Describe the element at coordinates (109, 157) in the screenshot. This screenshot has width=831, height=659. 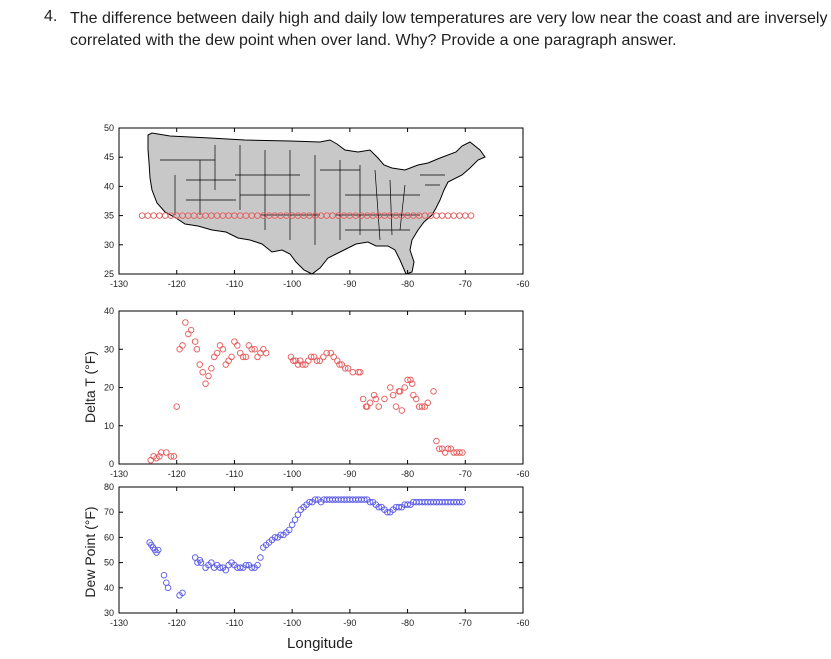
I see `y-tick-label: 45` at that location.